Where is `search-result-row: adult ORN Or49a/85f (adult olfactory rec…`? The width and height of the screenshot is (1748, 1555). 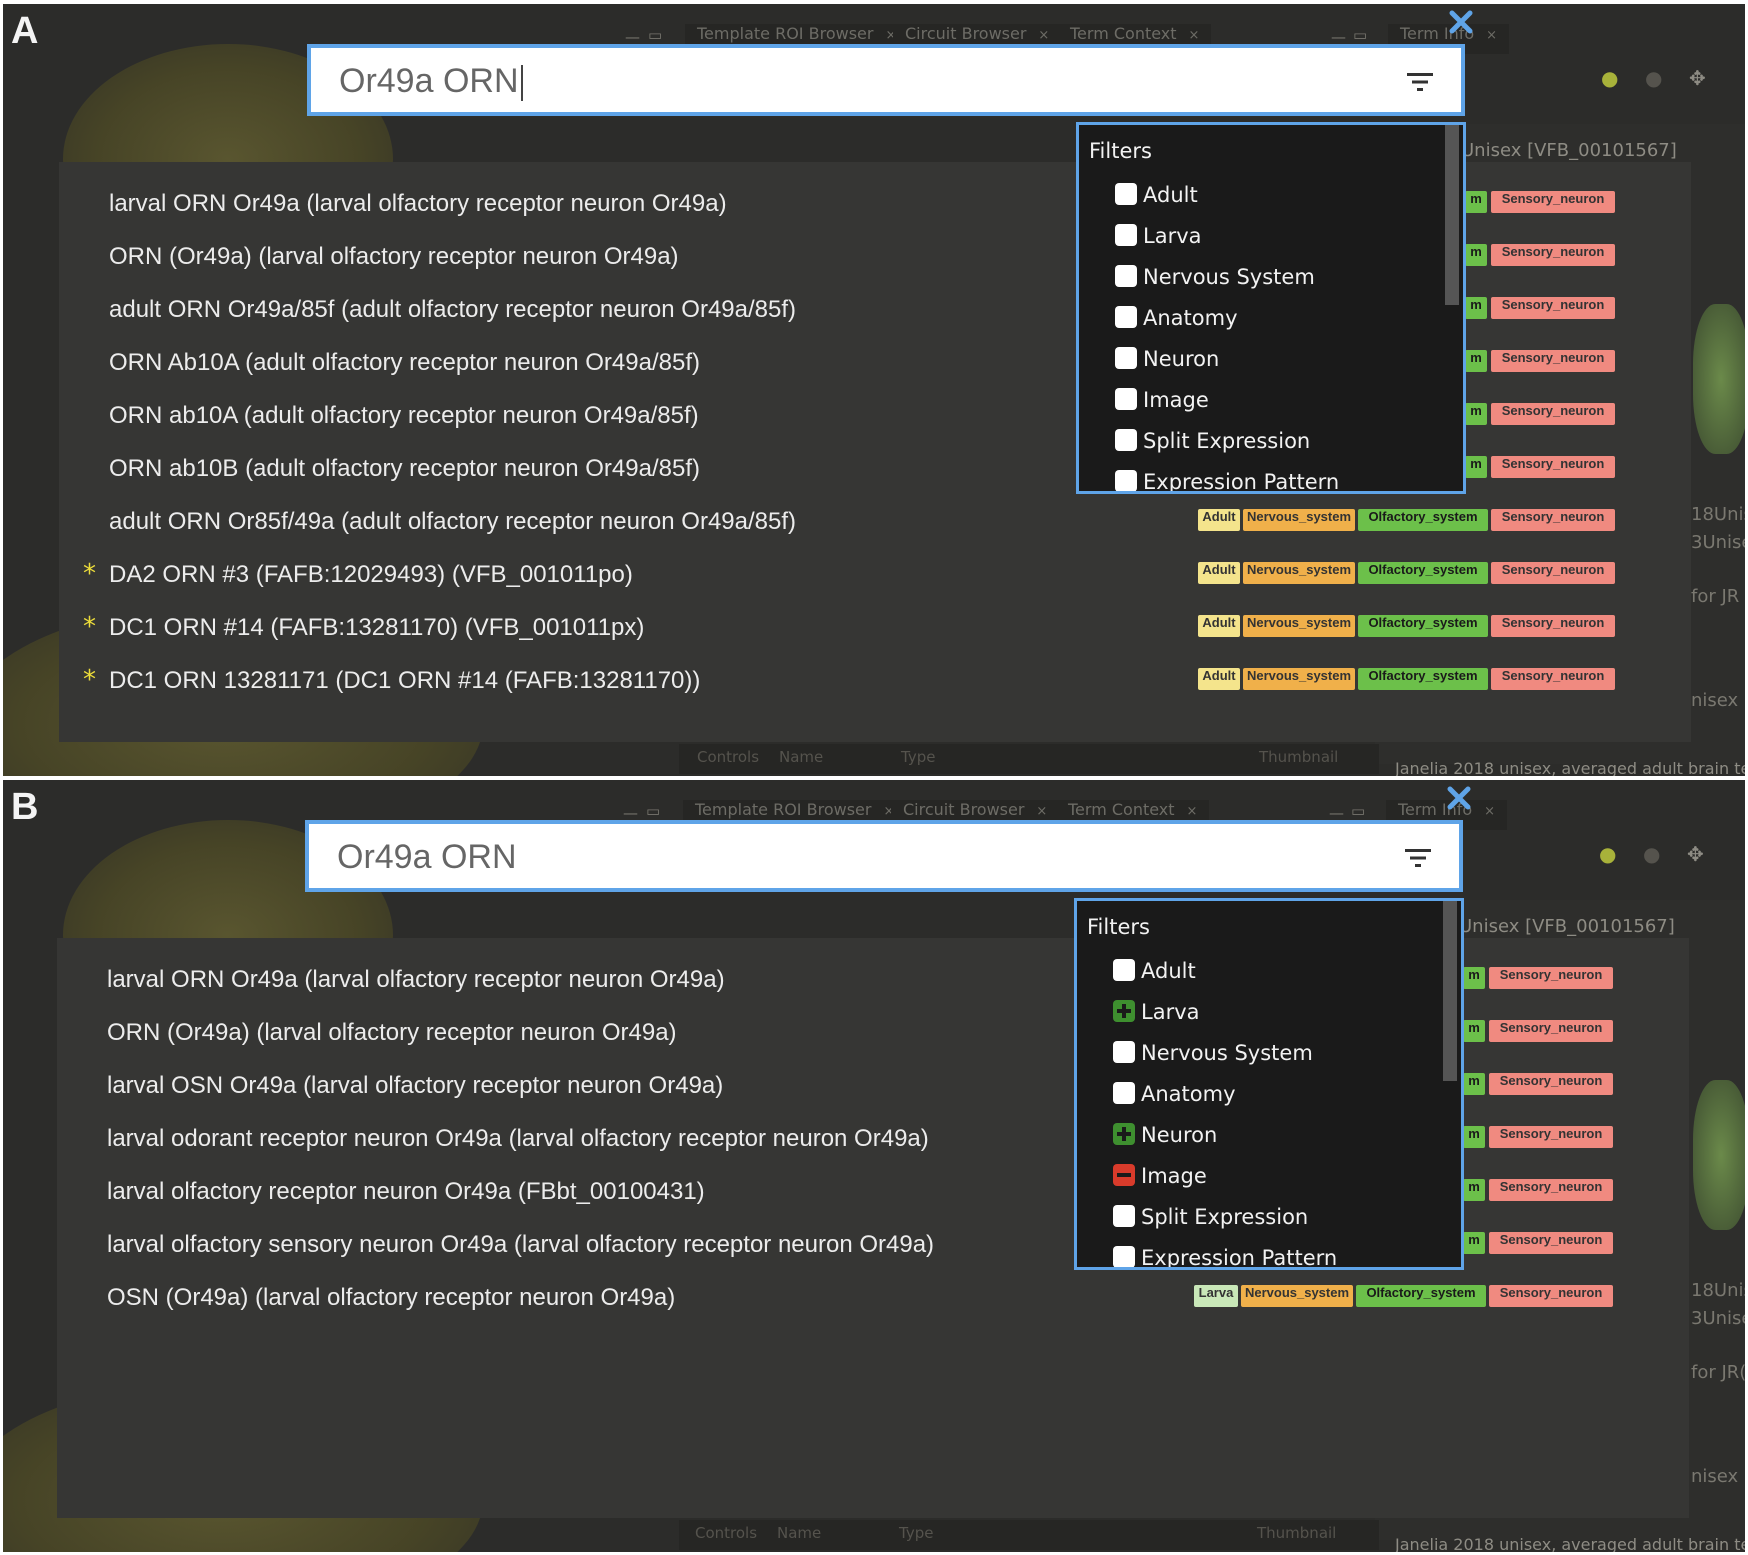 search-result-row: adult ORN Or49a/85f (adult olfactory rec… is located at coordinates (875, 310).